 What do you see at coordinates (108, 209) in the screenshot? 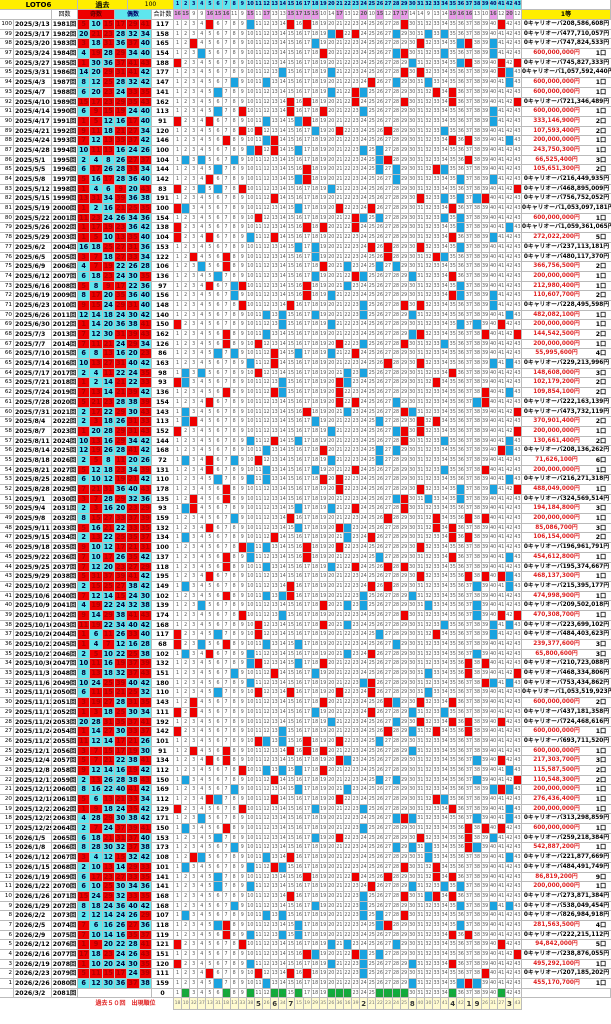
I see `winning-number: 16` at bounding box center [108, 209].